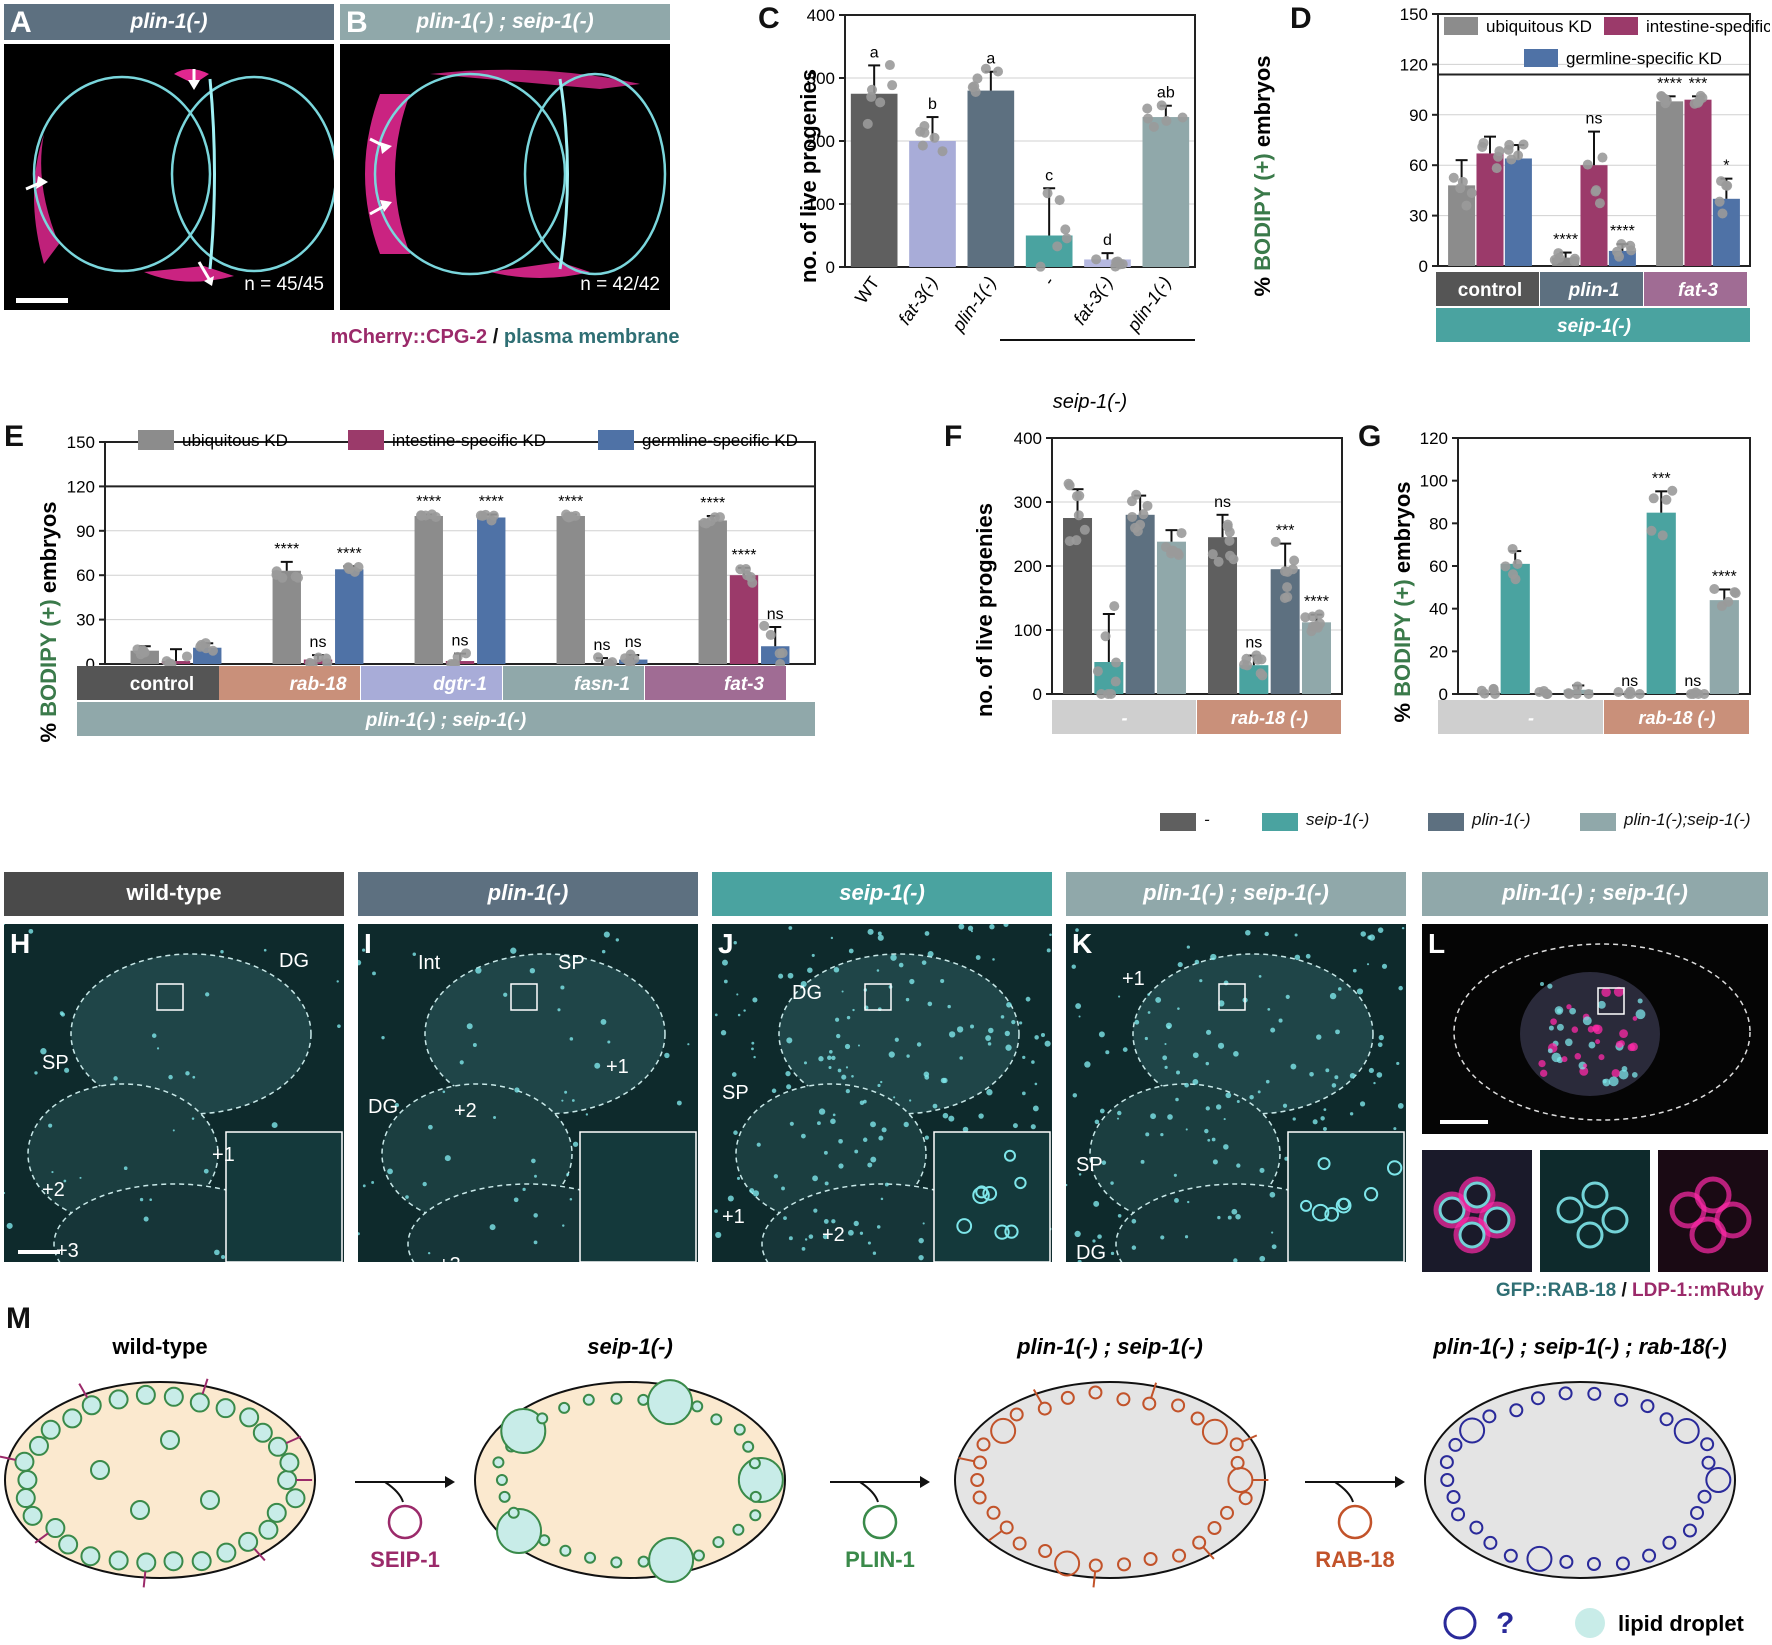  Describe the element at coordinates (1090, 402) in the screenshot. I see `panel-c-group-label: seip-1(-)` at that location.